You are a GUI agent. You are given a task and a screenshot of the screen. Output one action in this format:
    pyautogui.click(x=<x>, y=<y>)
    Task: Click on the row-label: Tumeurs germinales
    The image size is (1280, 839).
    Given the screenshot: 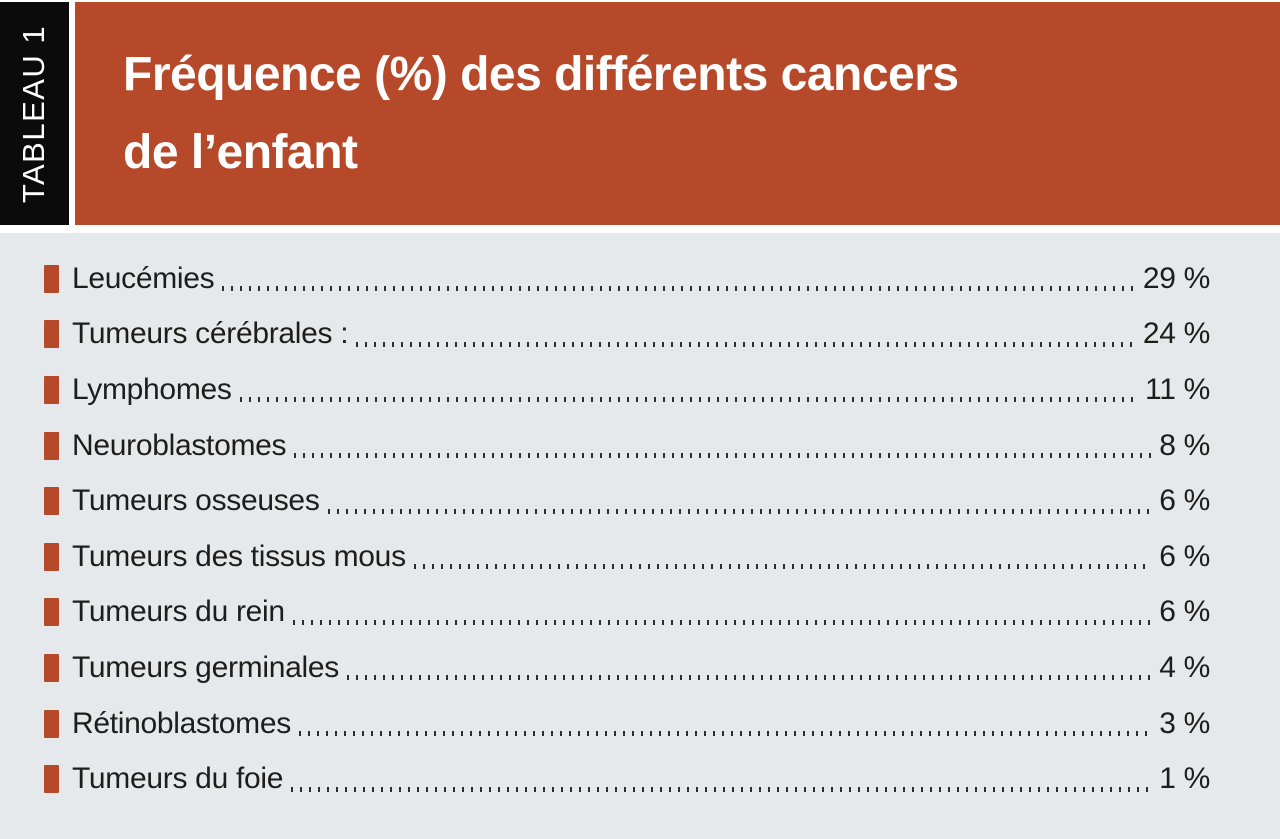 What is the action you would take?
    pyautogui.click(x=205, y=667)
    